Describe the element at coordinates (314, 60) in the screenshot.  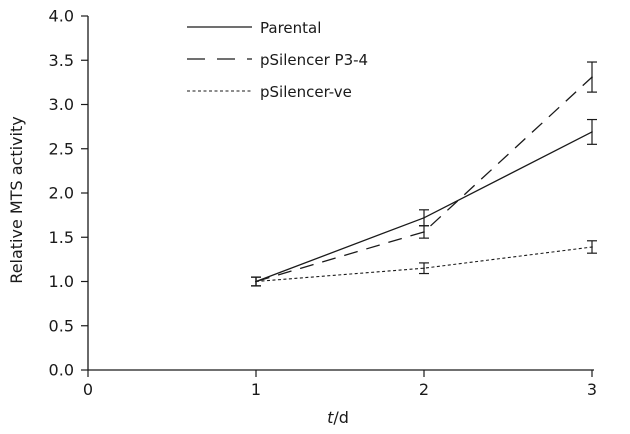
I see `legend-label-2: pSilencer P3-4` at that location.